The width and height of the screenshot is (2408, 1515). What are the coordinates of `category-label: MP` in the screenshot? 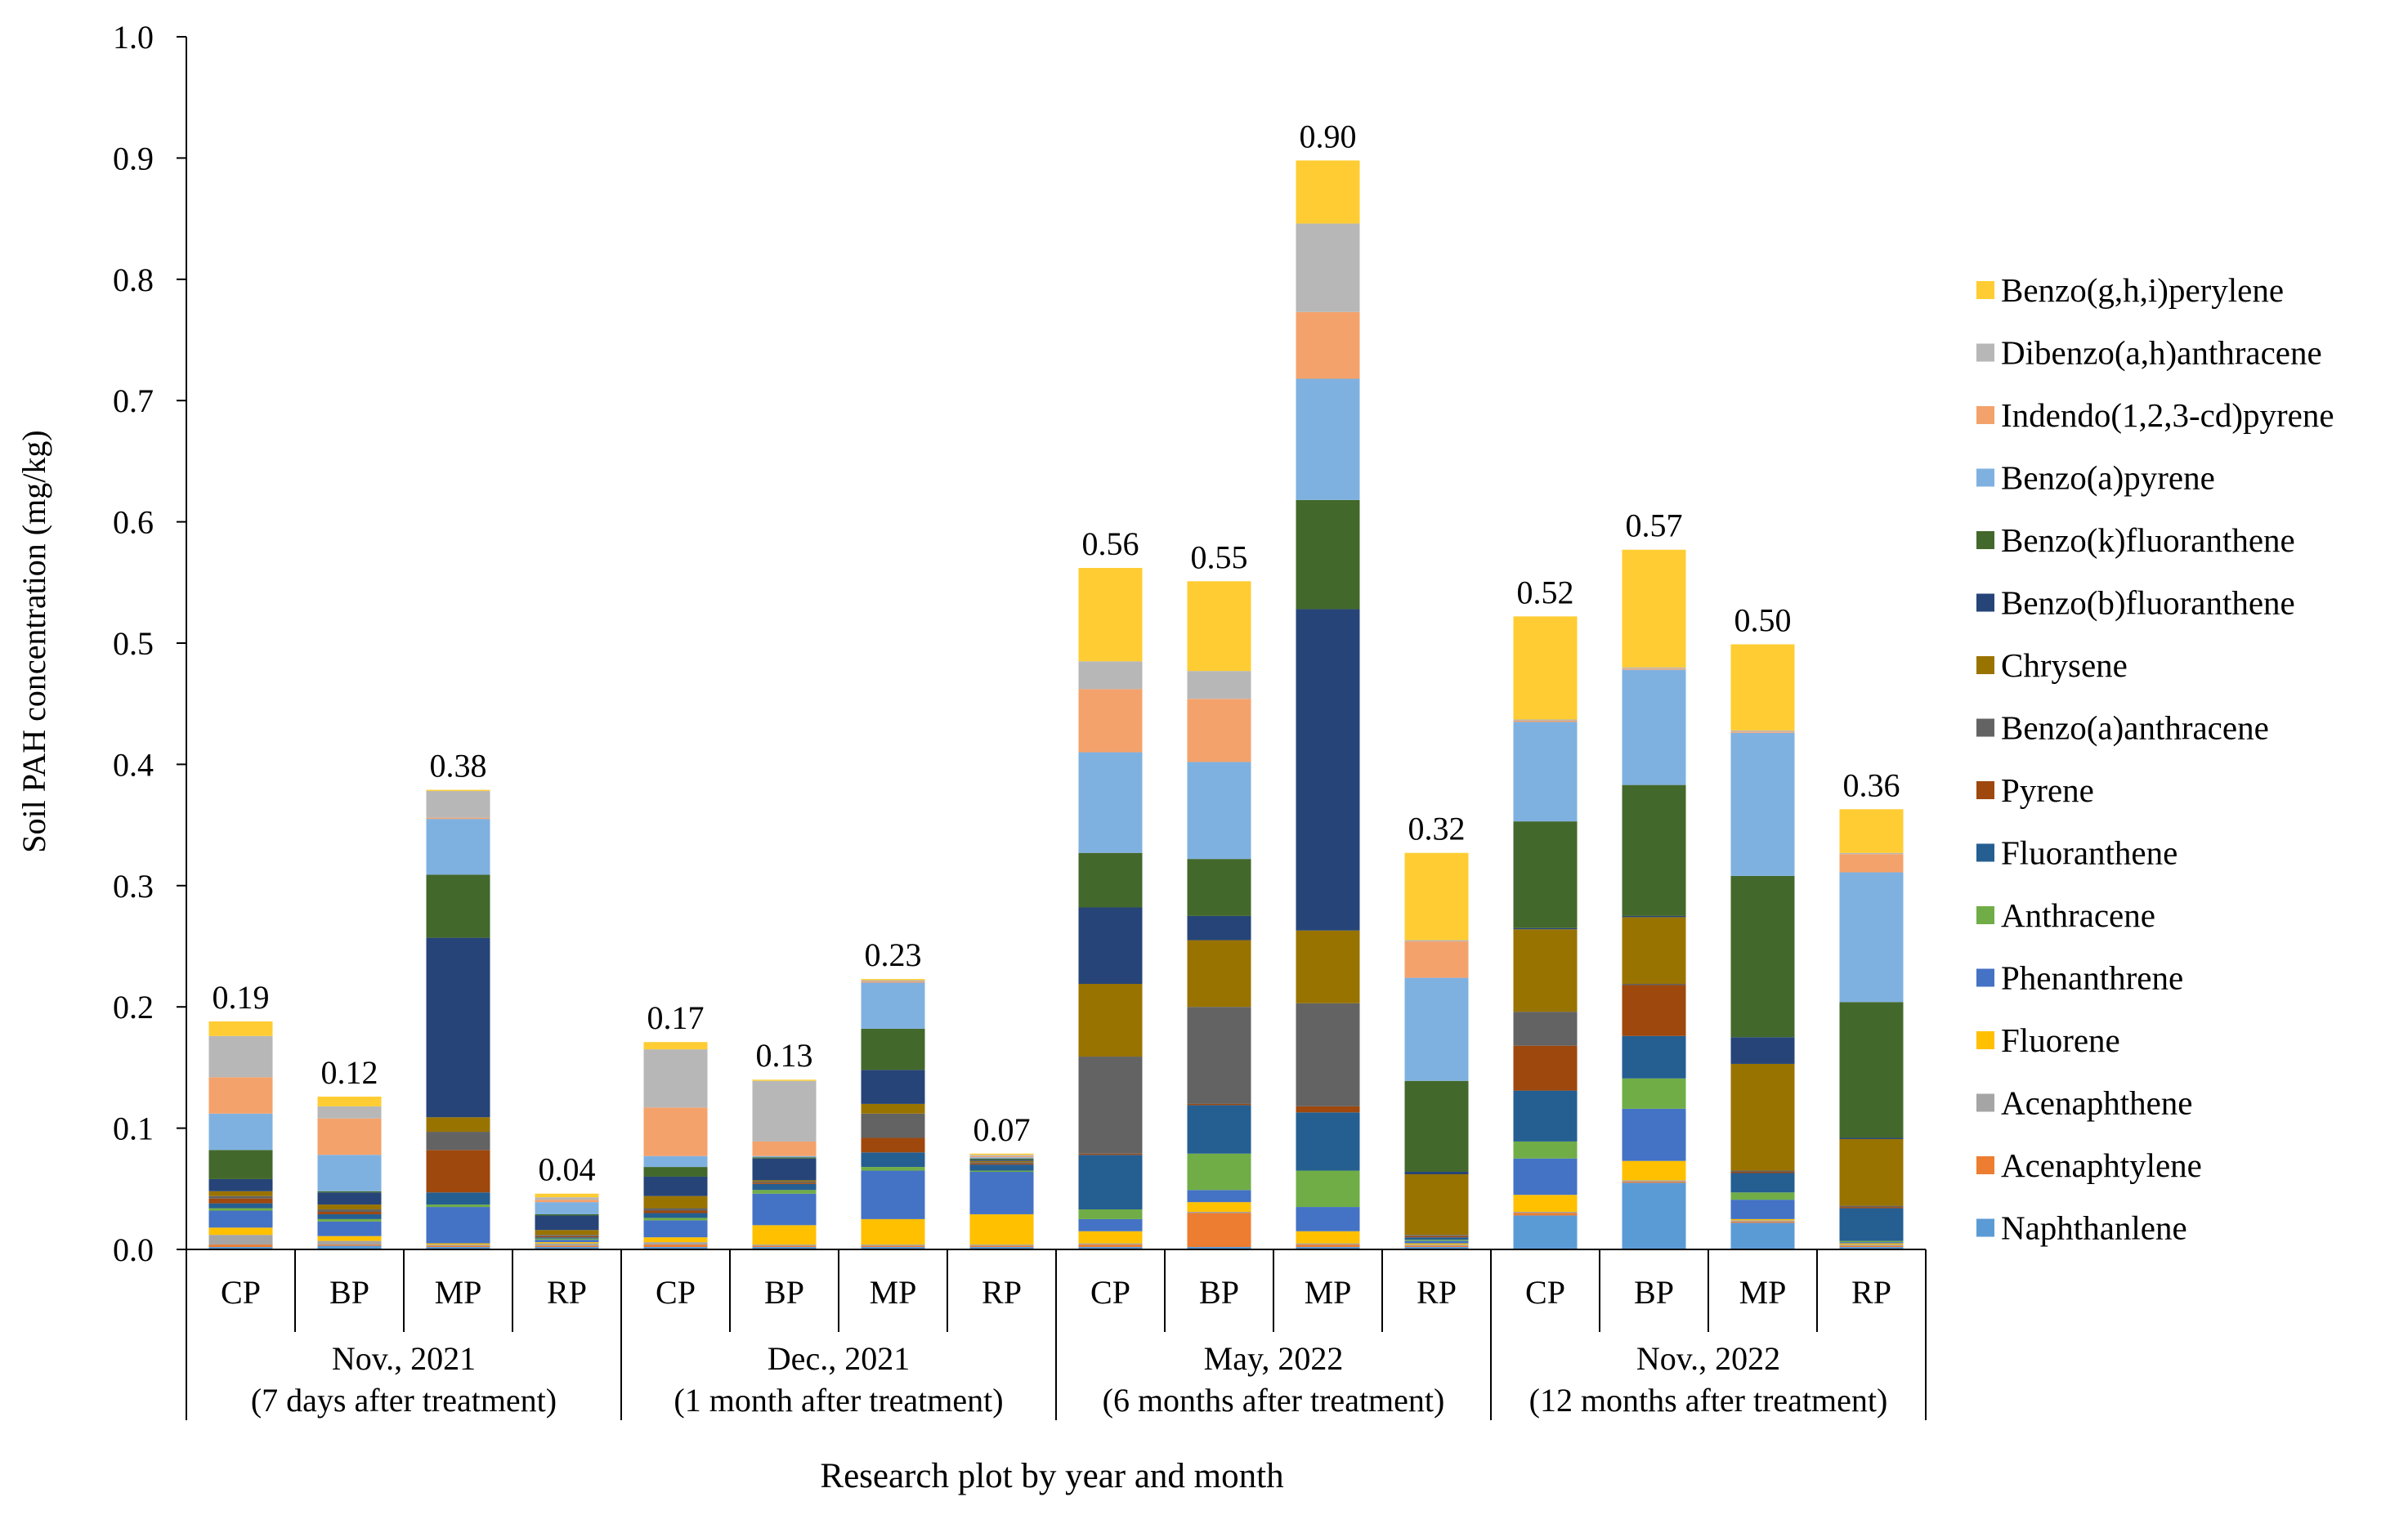 It's located at (1763, 1292).